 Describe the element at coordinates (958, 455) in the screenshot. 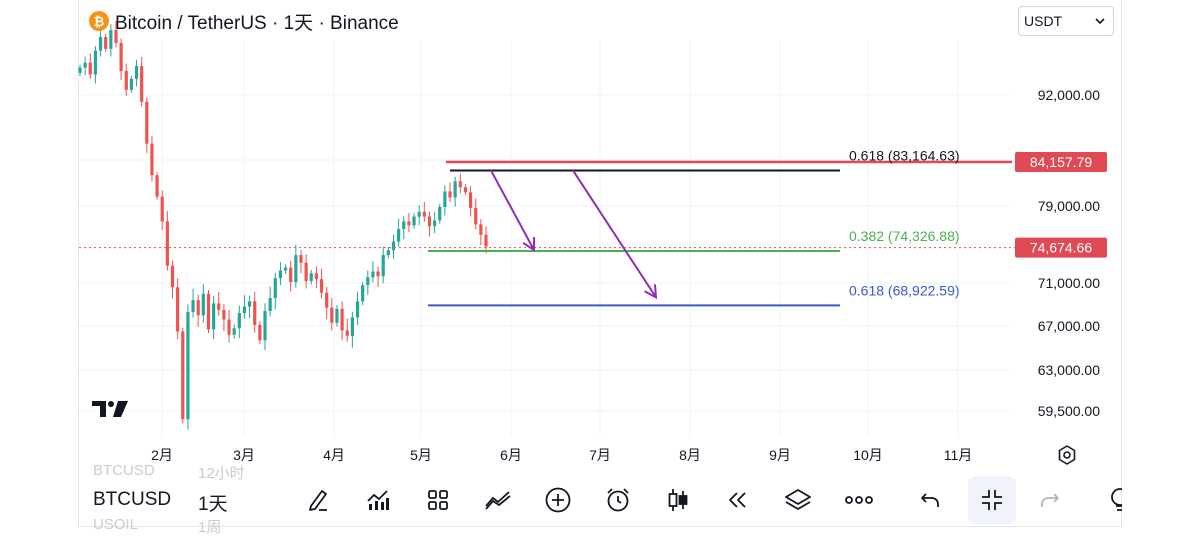

I see `x-tick-9: 11月` at that location.